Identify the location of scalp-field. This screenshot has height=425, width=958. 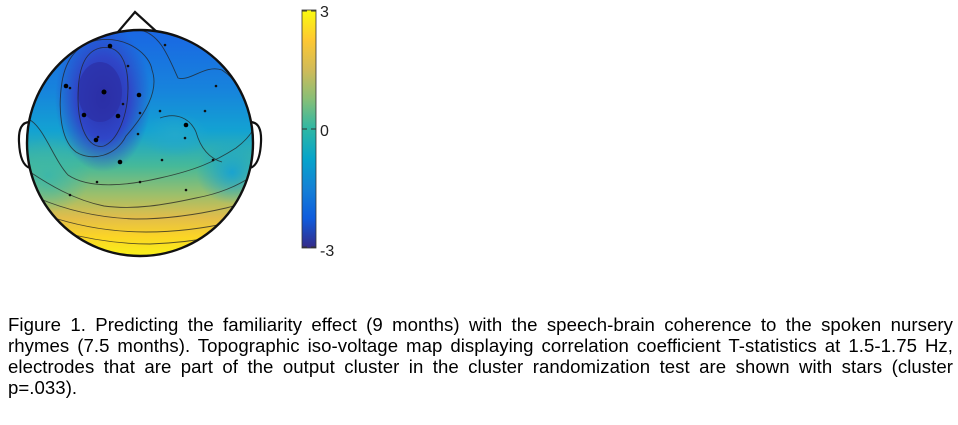
(140, 143).